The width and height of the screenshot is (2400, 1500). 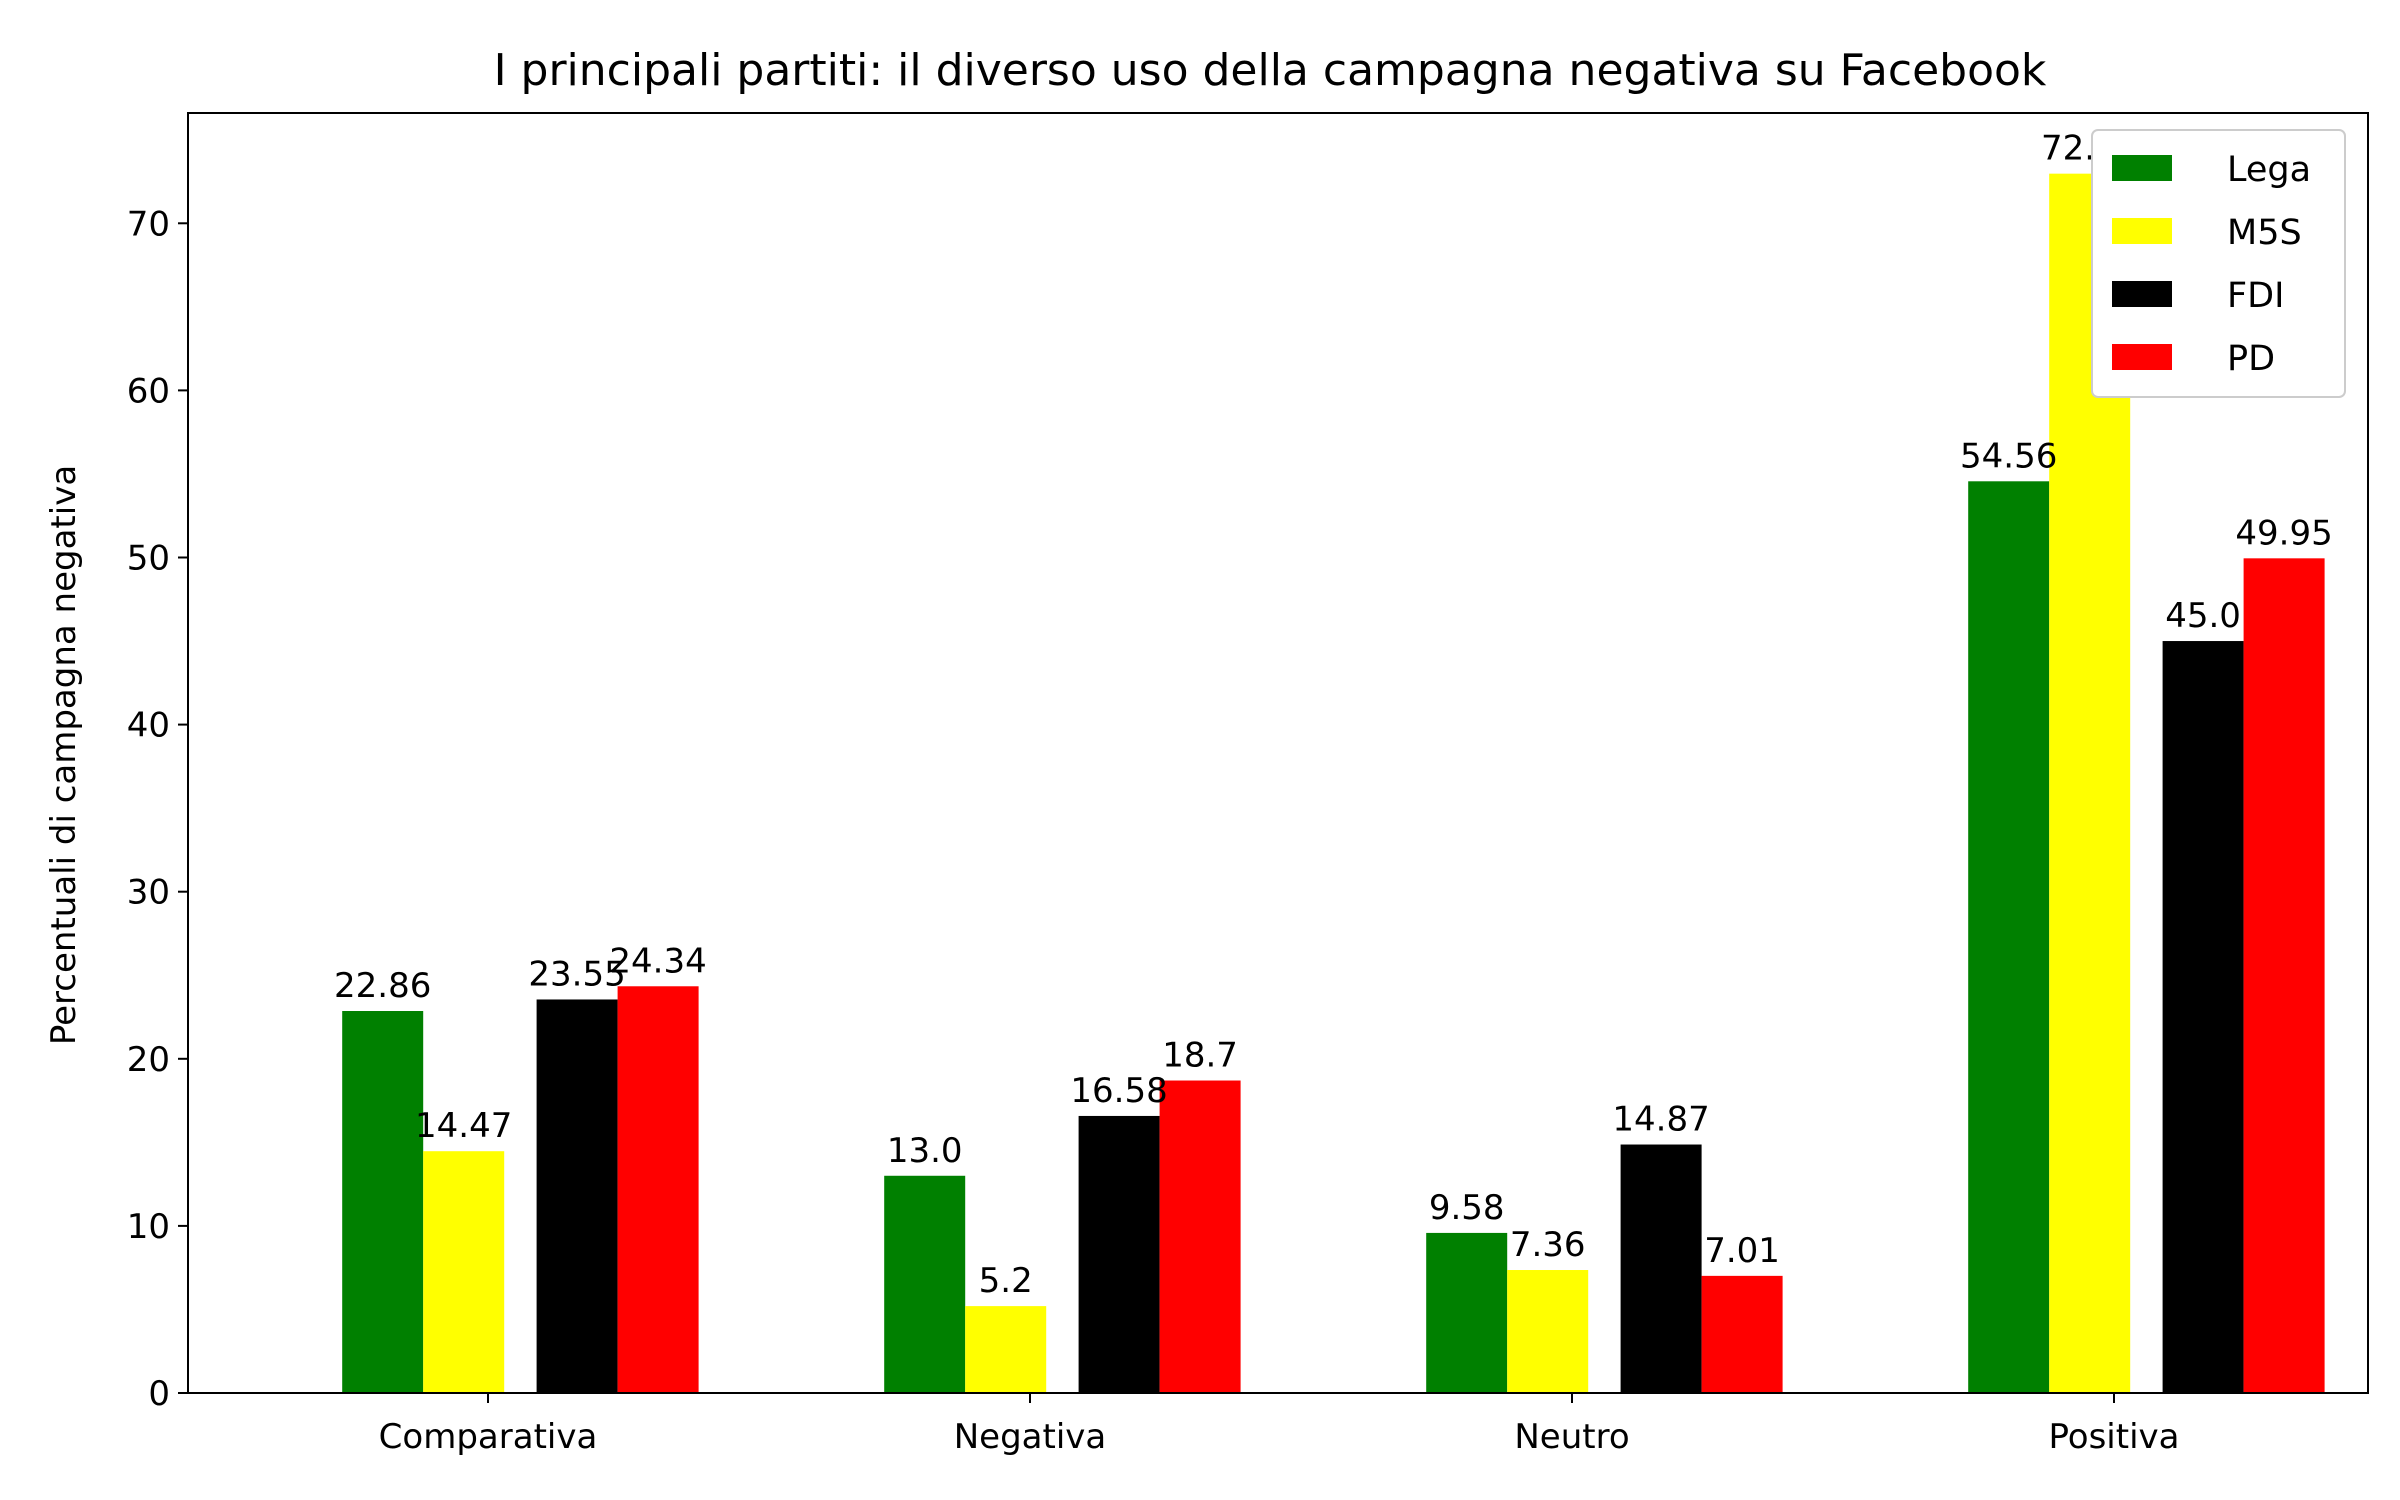 What do you see at coordinates (383, 1202) in the screenshot?
I see `bar-lega-comparativa` at bounding box center [383, 1202].